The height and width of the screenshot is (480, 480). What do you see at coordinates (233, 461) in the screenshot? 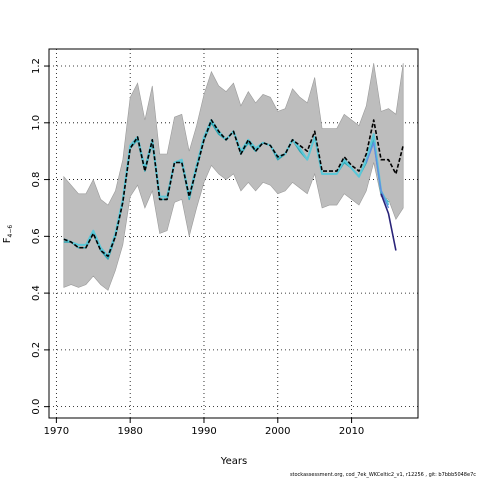
I see `x-axis-title: Years` at bounding box center [233, 461].